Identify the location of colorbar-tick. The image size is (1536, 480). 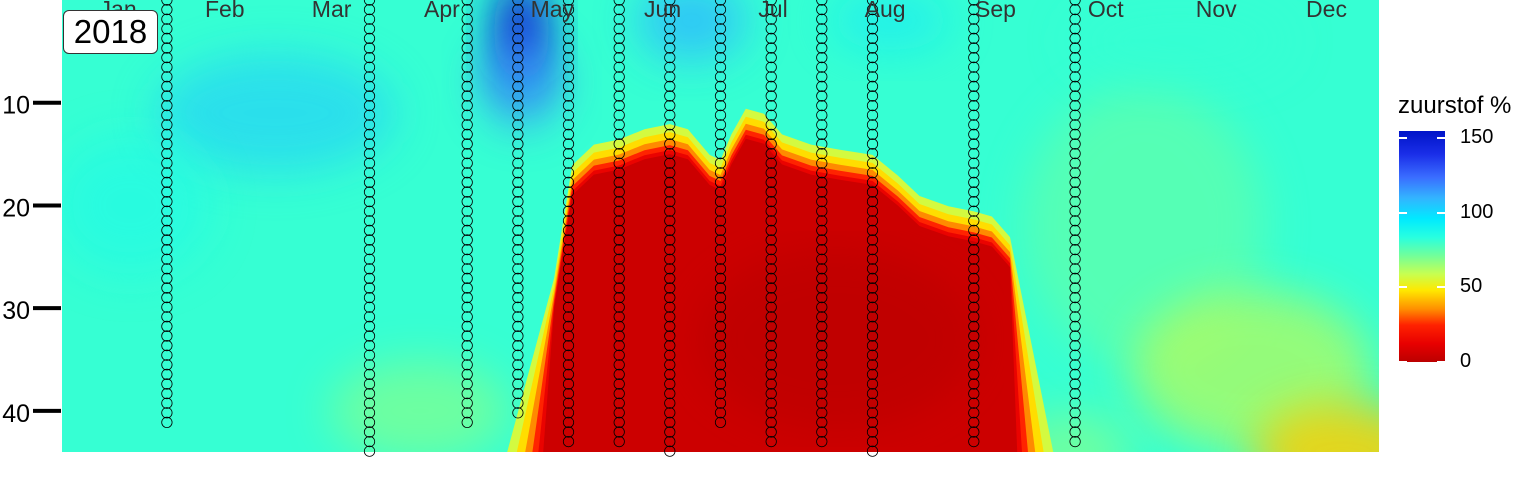
(1403, 212).